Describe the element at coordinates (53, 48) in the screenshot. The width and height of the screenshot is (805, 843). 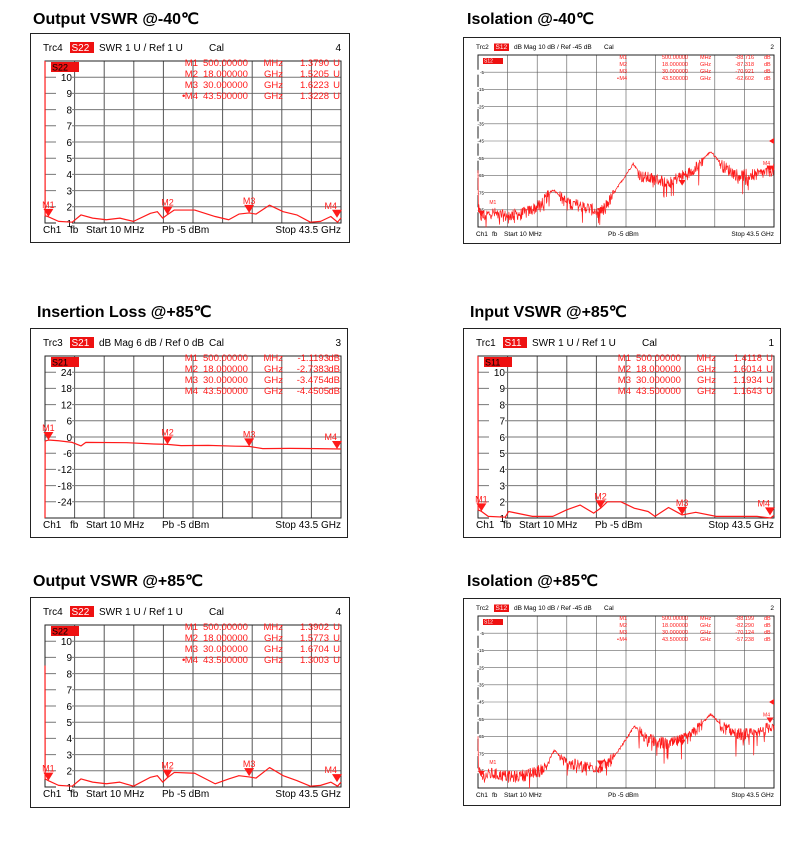
I see `trace-label: Trc4` at that location.